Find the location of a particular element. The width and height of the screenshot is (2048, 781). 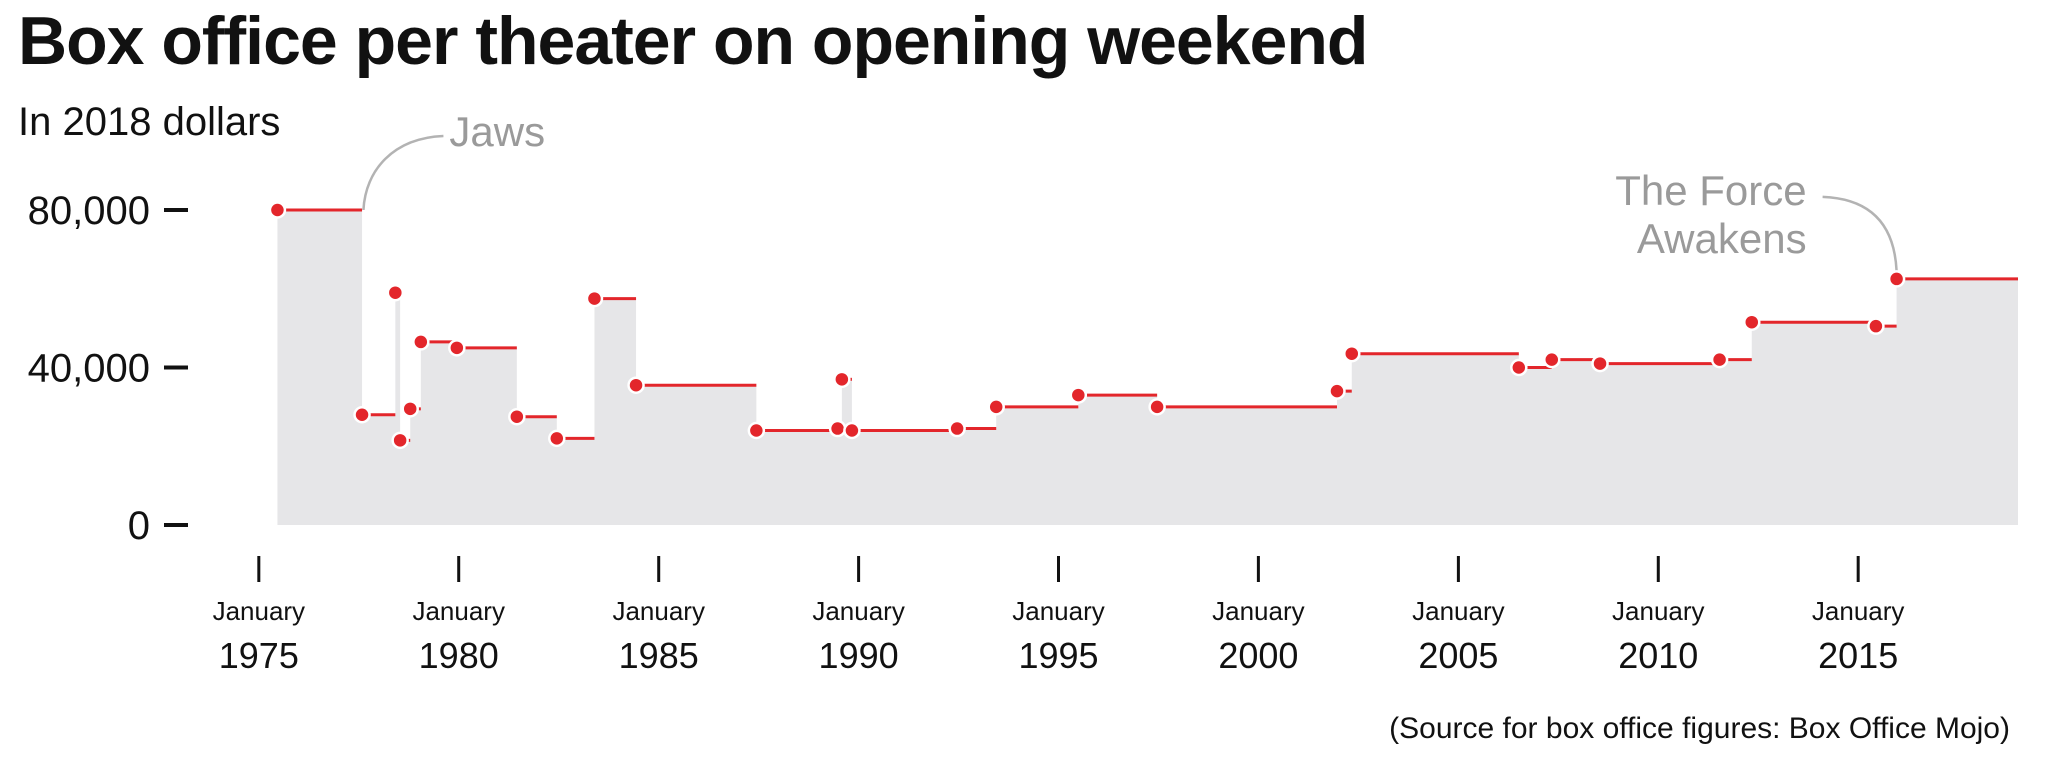

force-awakens-leader is located at coordinates (1860, 233).